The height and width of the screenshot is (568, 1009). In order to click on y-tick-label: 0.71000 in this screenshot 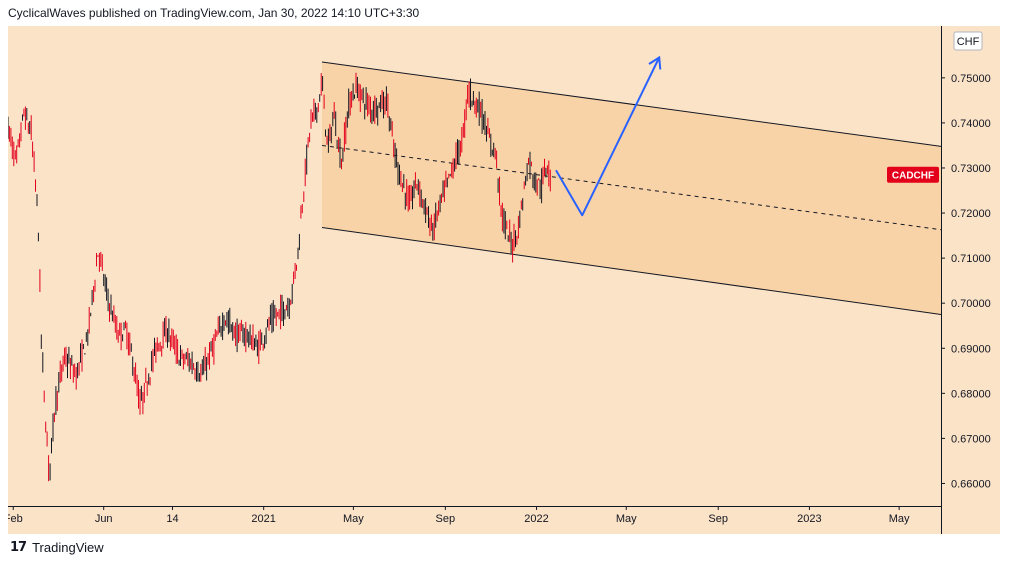, I will do `click(971, 259)`.